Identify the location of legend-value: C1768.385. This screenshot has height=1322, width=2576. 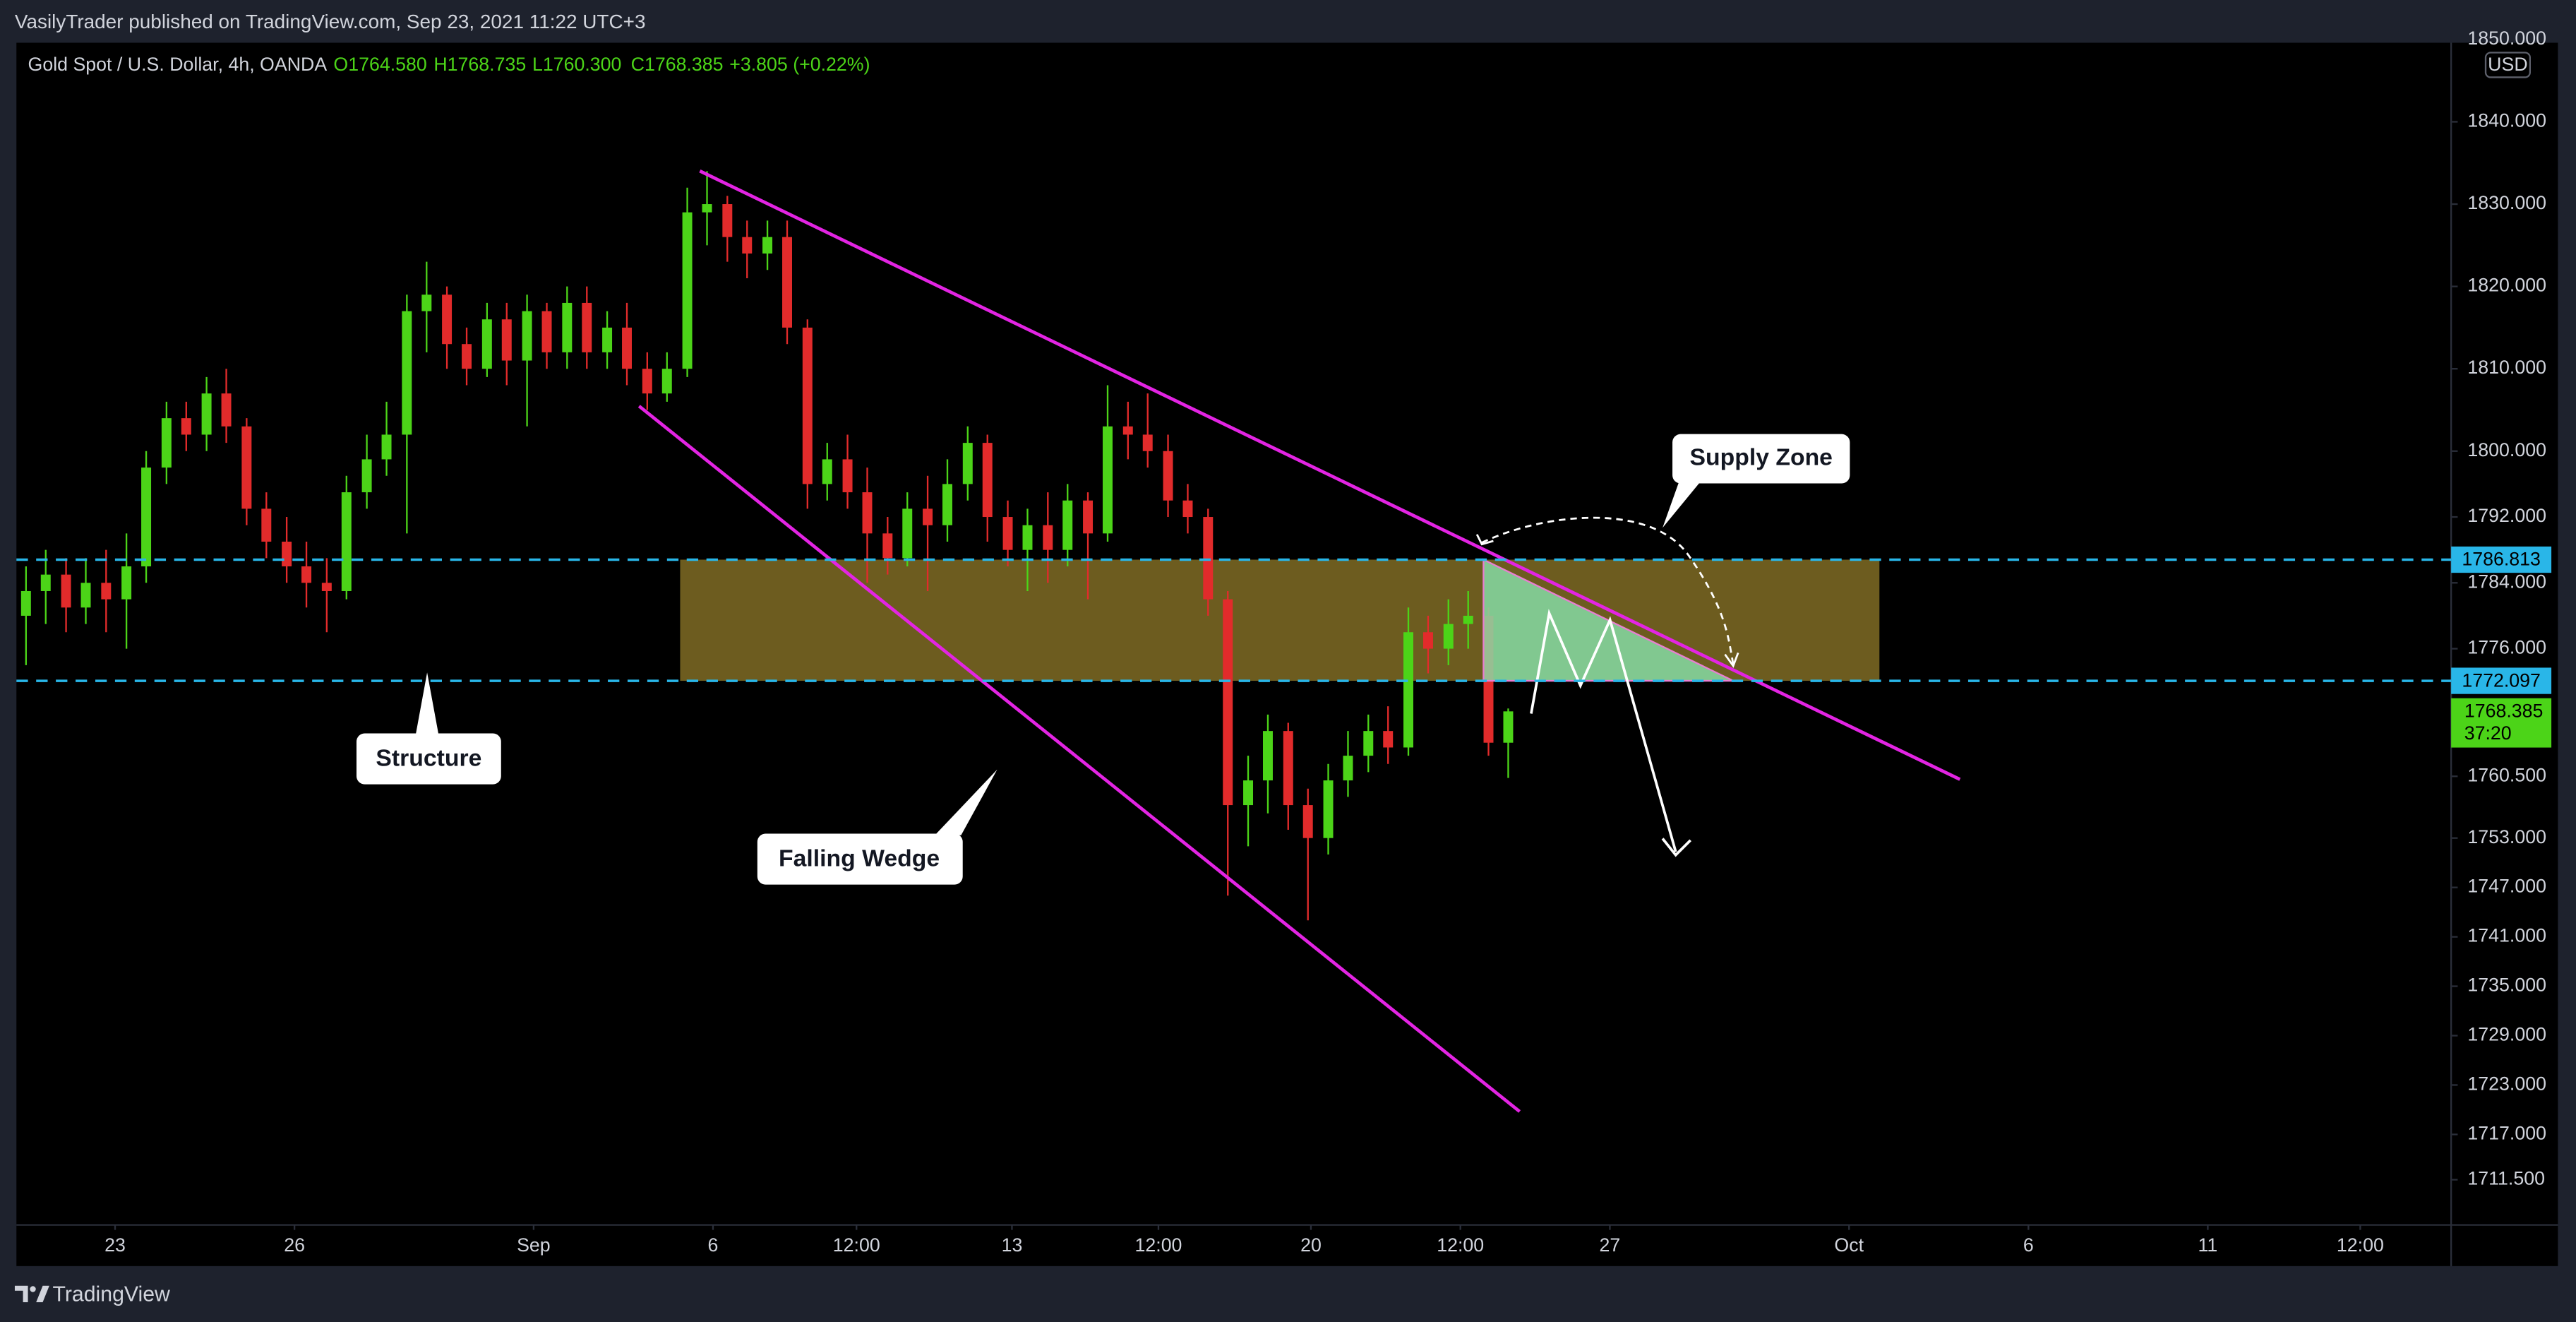
(677, 64).